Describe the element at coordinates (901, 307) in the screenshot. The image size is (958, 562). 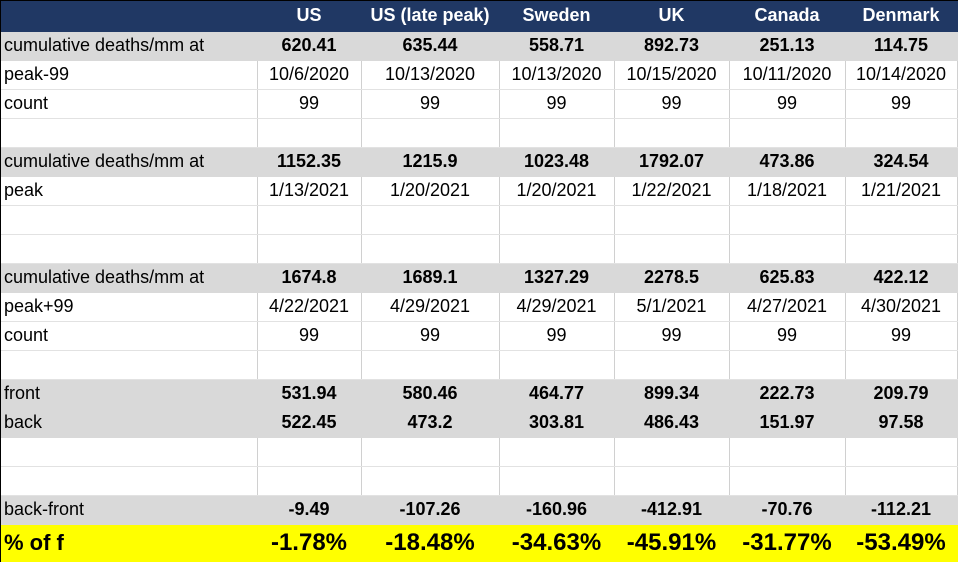
I see `value-cell: 4/30/2021` at that location.